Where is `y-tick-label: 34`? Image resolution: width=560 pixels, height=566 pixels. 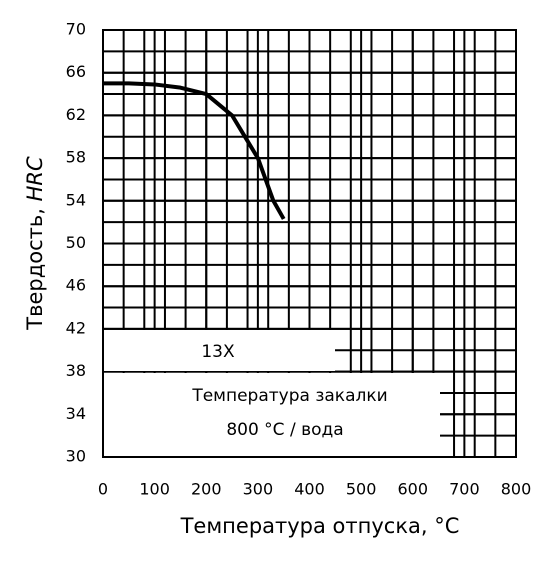
y-tick-label: 34 is located at coordinates (76, 413).